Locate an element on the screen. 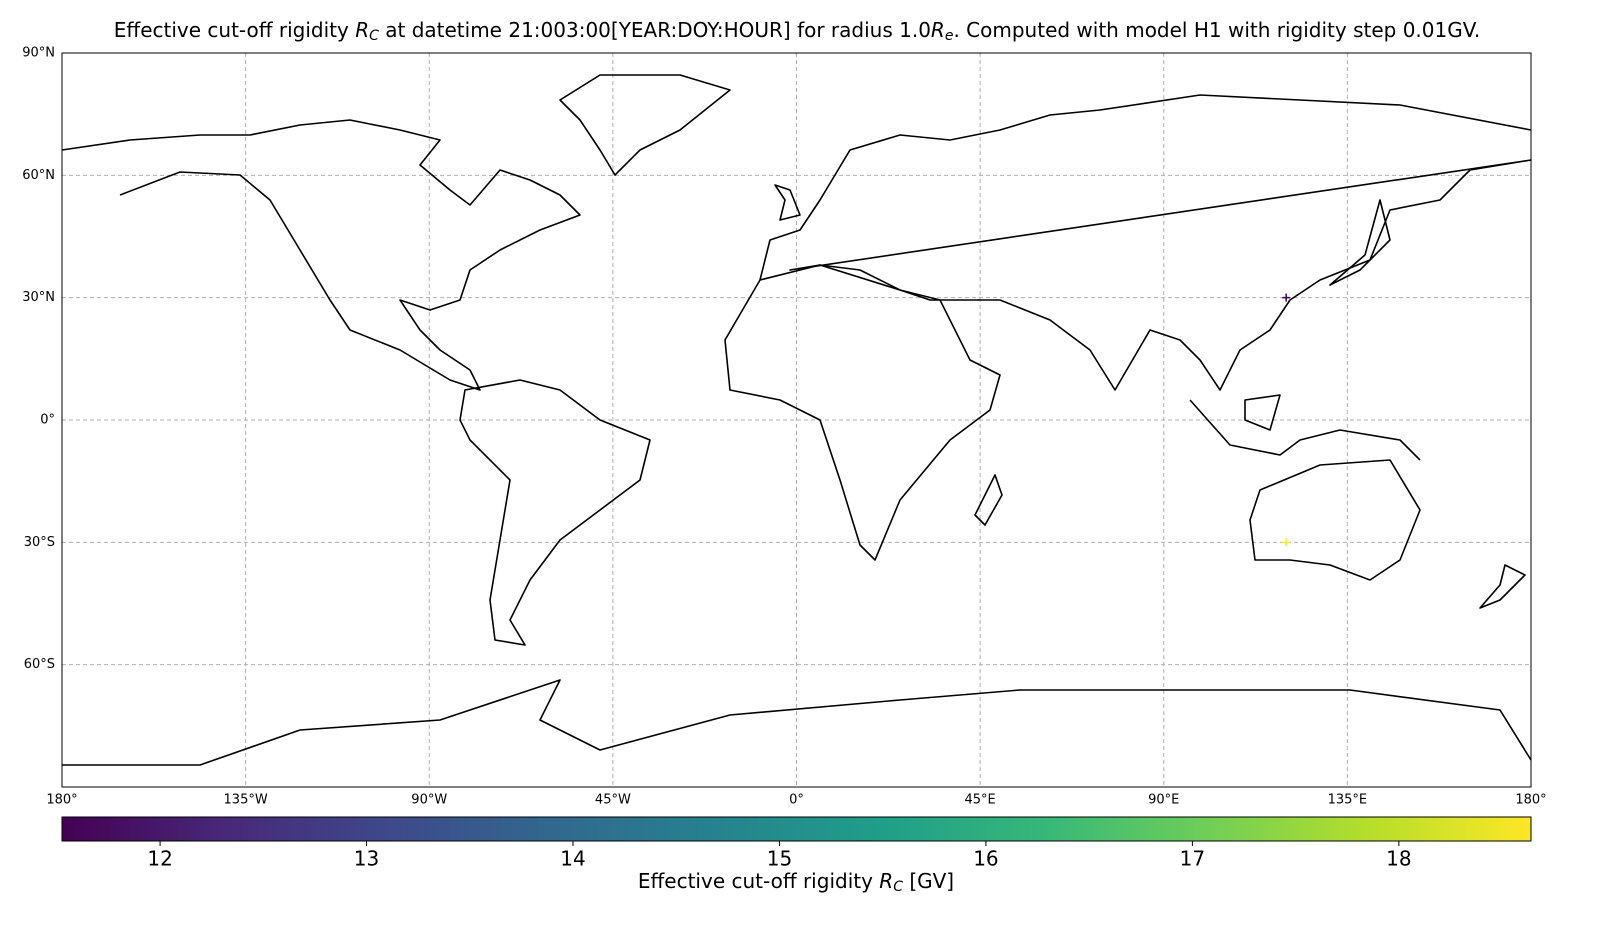  colorbar-tick-label: 17 is located at coordinates (1192, 859).